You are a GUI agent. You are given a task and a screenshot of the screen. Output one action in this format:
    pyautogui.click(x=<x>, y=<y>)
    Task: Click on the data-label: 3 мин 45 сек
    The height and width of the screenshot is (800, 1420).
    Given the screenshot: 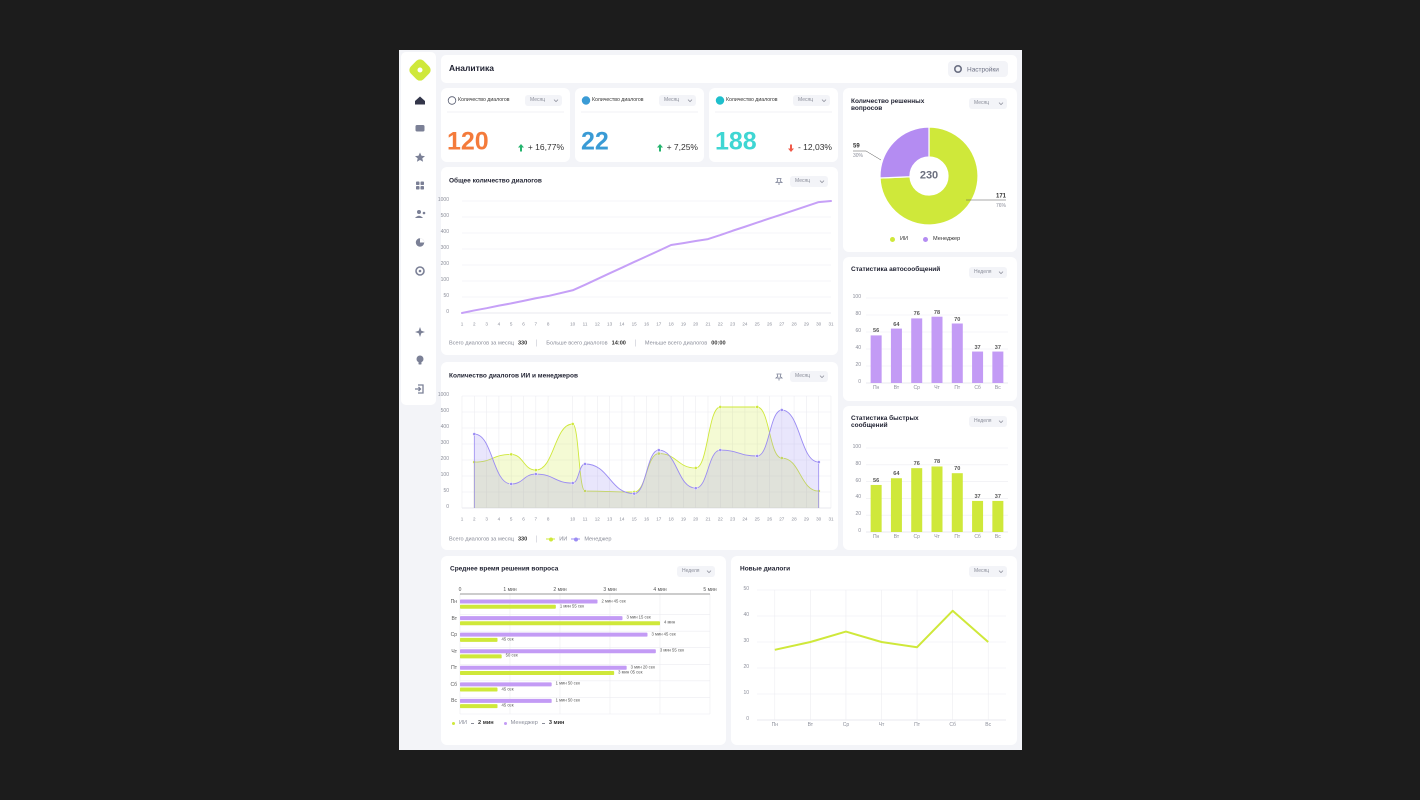 What is the action you would take?
    pyautogui.click(x=663, y=634)
    